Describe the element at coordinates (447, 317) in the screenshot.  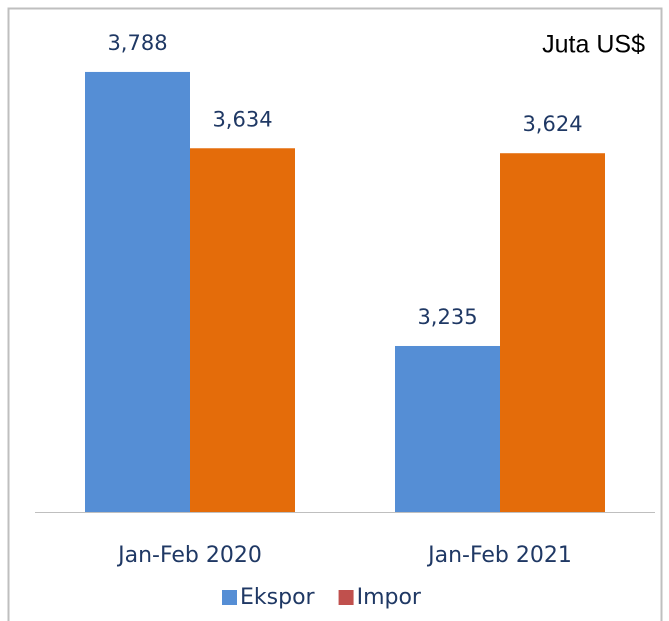
I see `data-label: 3,235` at that location.